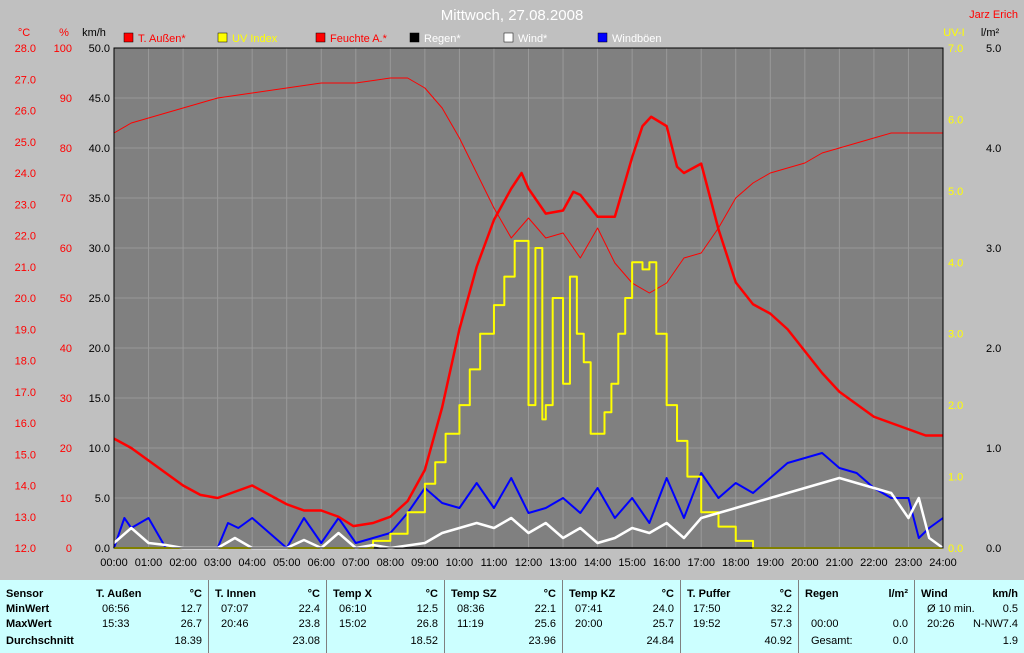 The width and height of the screenshot is (1024, 653). What do you see at coordinates (533, 39) in the screenshot?
I see `legend-label: Wind*` at bounding box center [533, 39].